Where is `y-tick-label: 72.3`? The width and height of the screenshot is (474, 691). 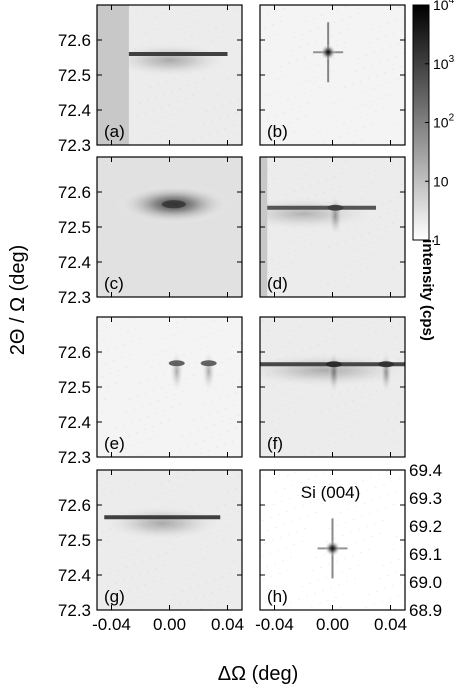 y-tick-label: 72.3 is located at coordinates (74, 457).